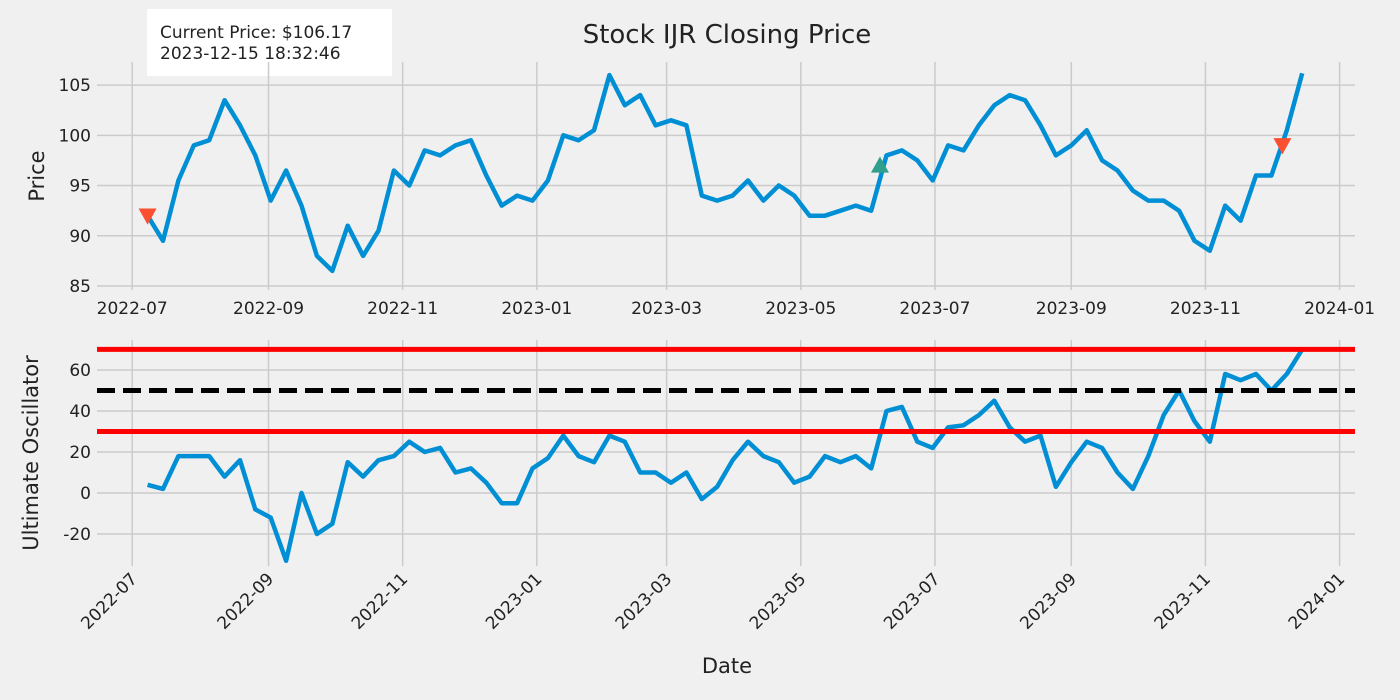  What do you see at coordinates (80, 287) in the screenshot?
I see `y-tick-label: 85` at bounding box center [80, 287].